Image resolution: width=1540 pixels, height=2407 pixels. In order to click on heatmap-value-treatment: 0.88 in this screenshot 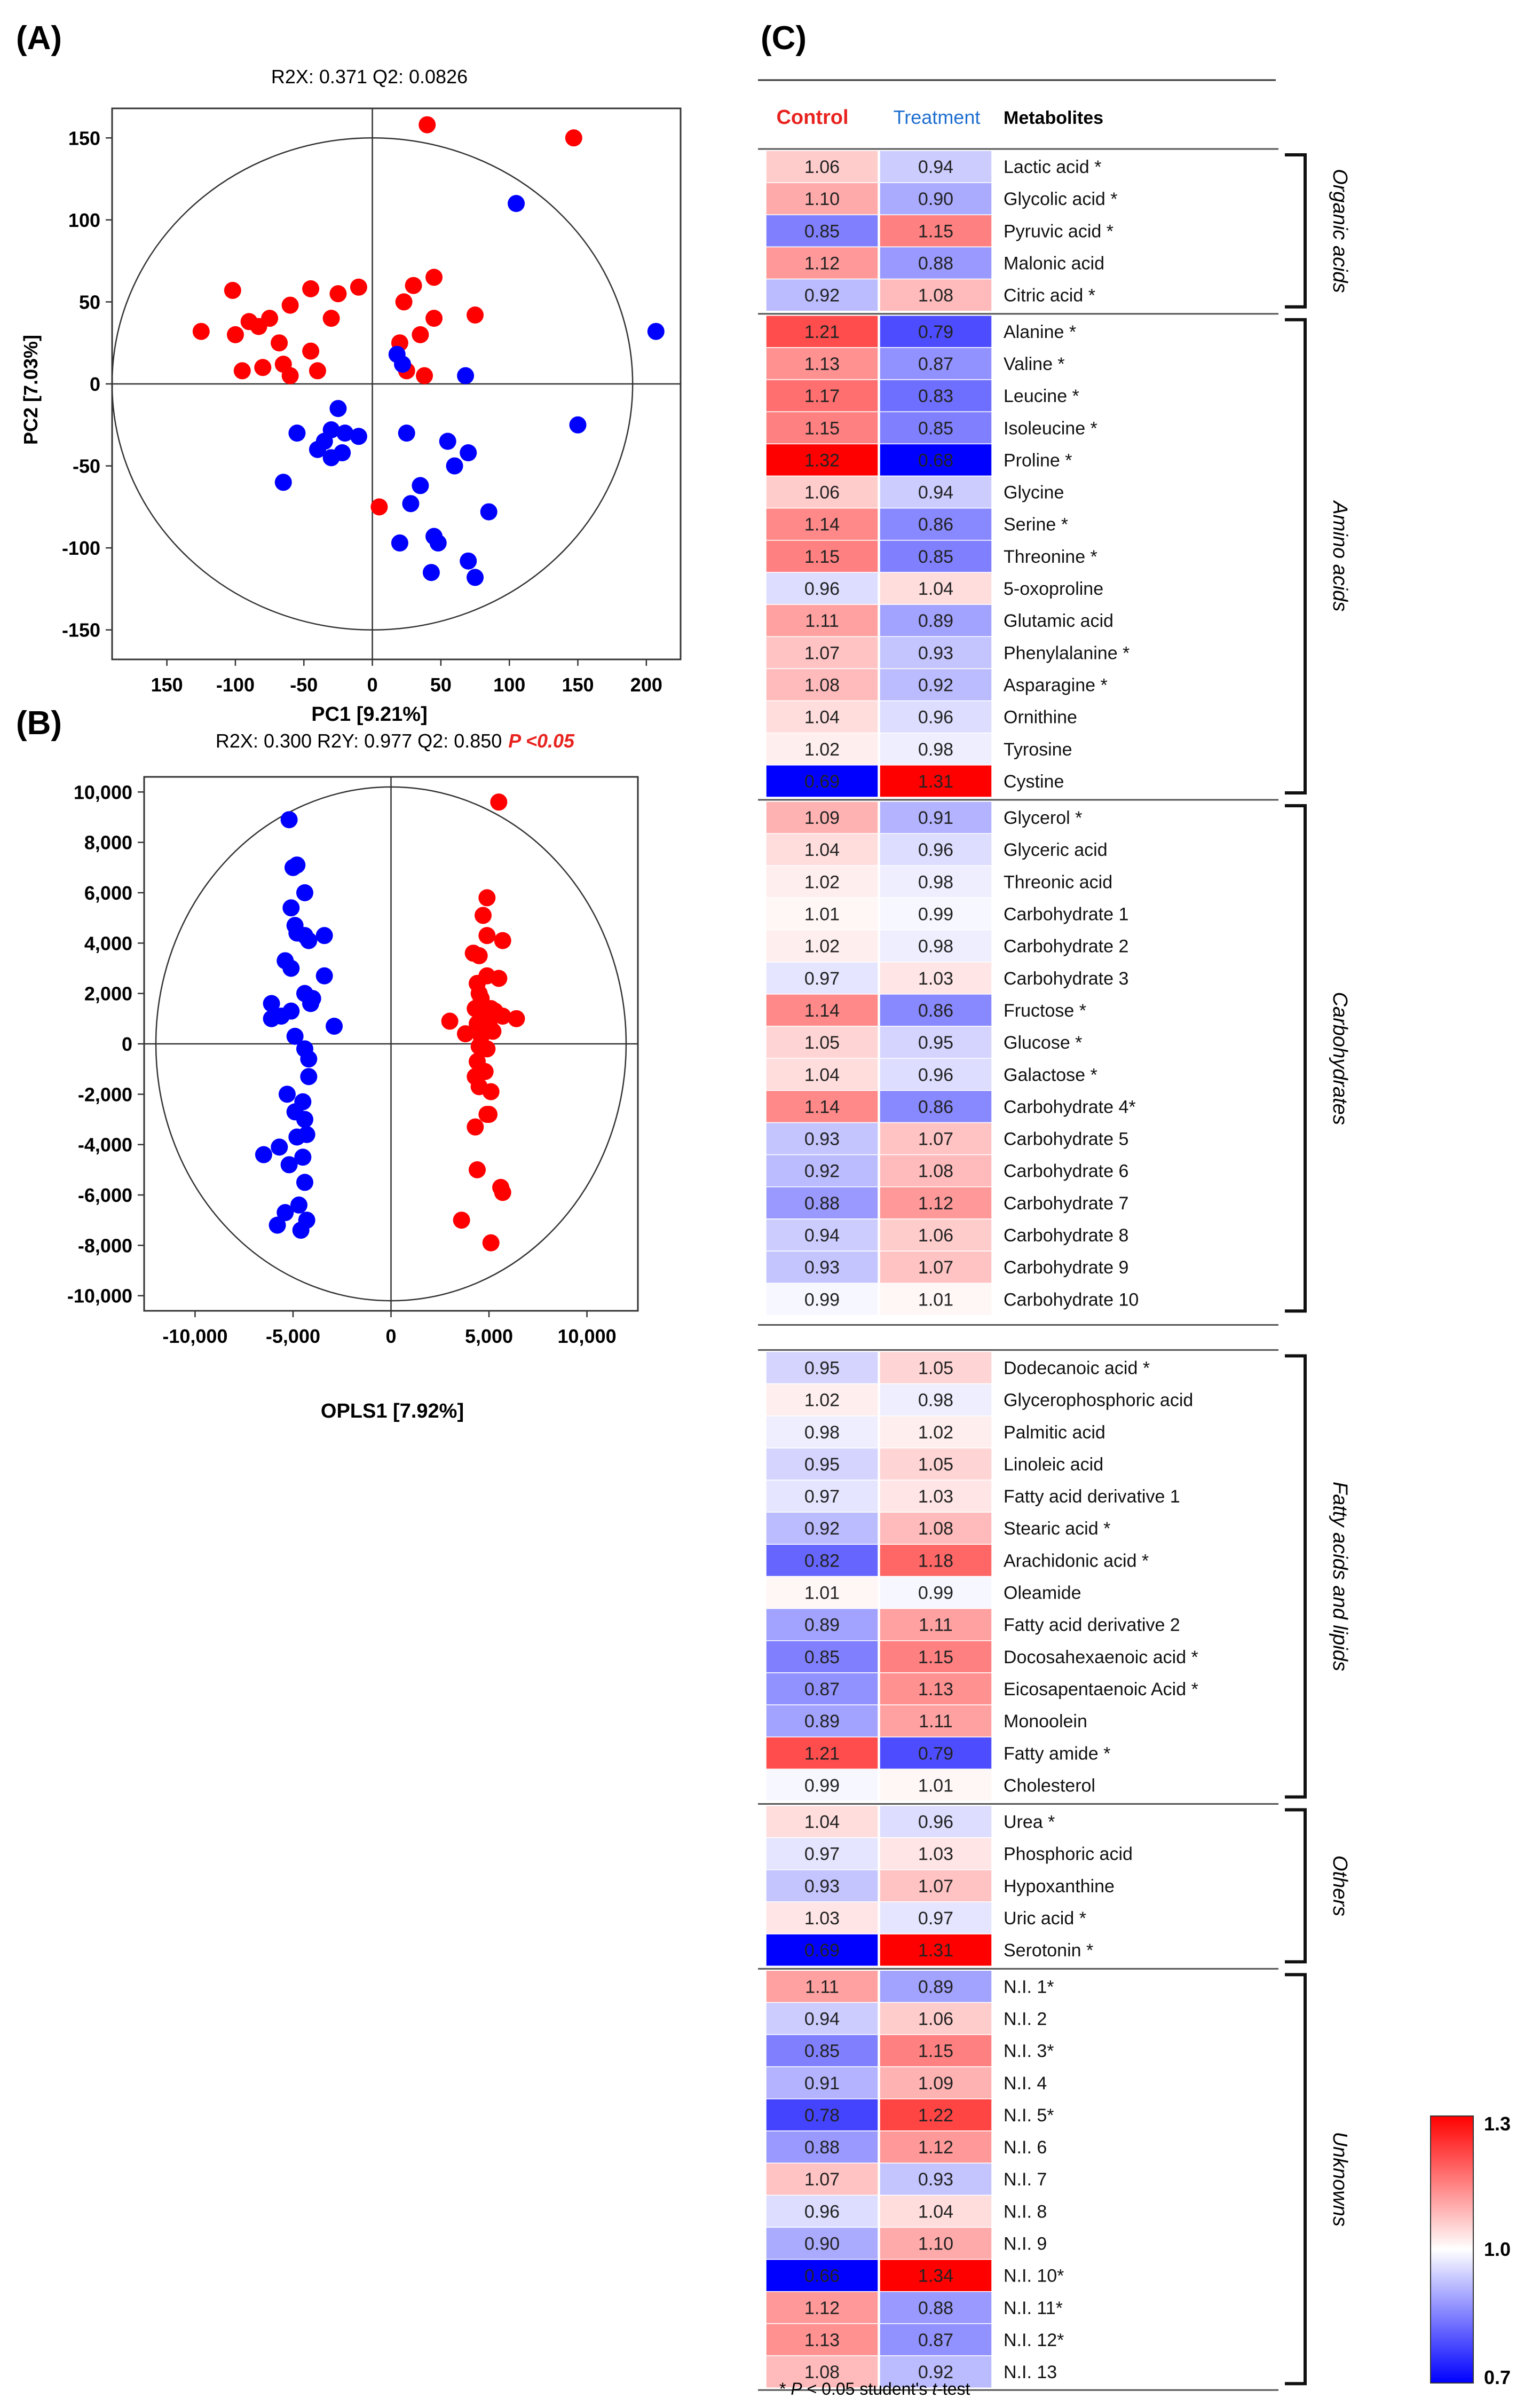, I will do `click(935, 2308)`.